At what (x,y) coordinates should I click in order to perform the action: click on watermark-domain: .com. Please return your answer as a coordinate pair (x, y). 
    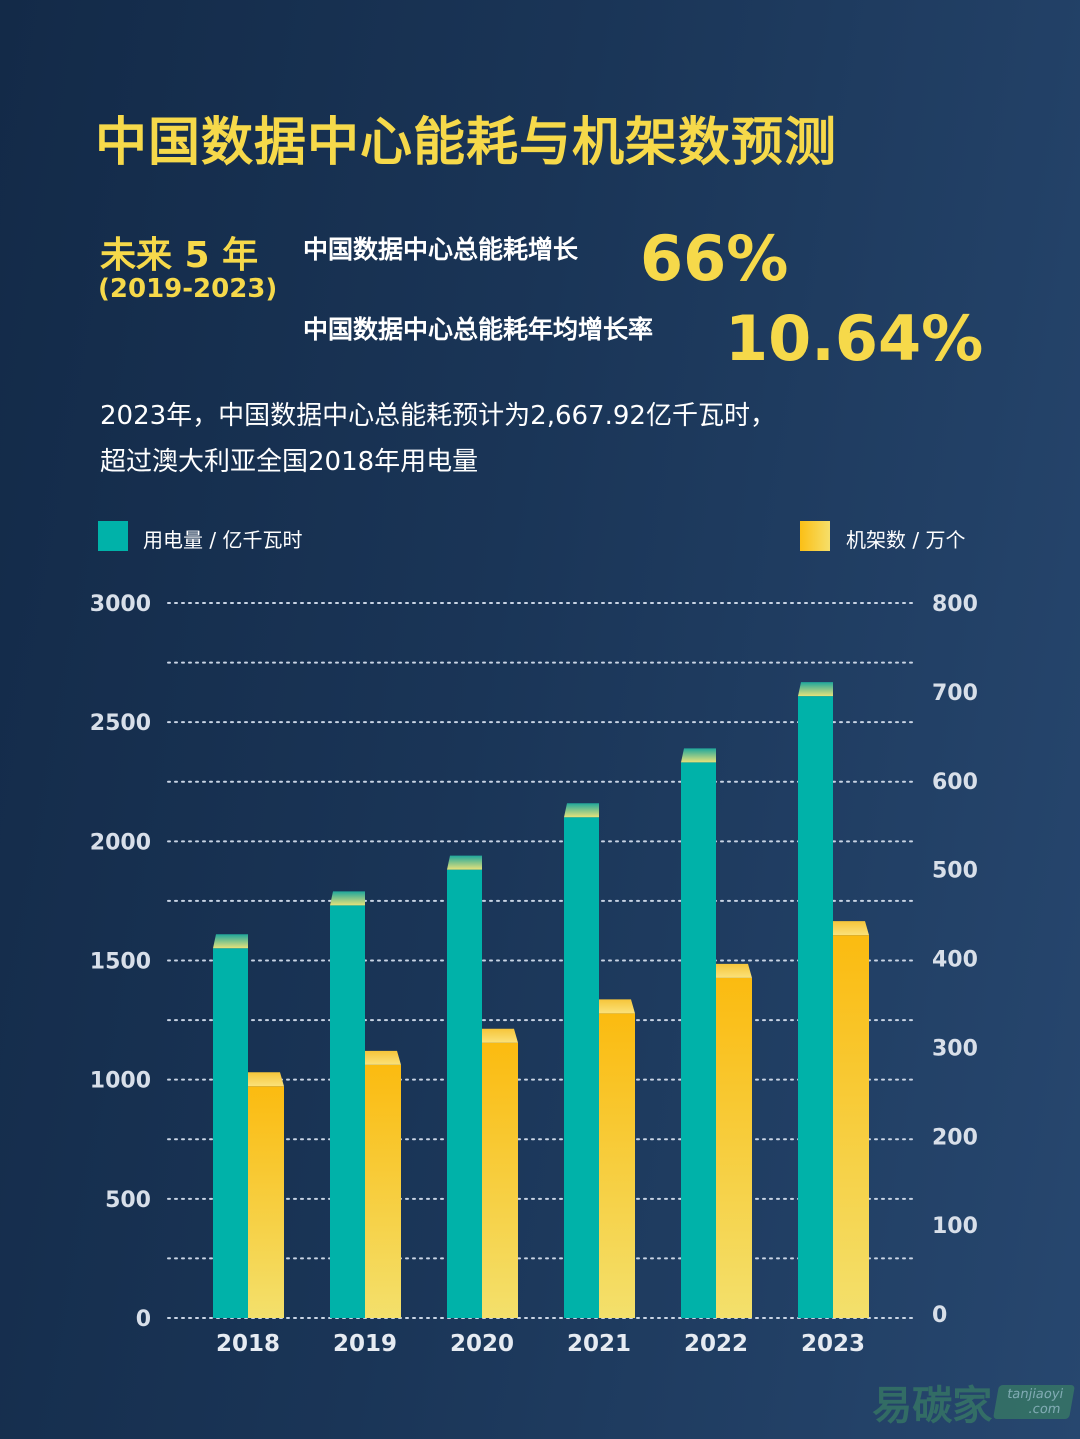
    Looking at the image, I should click on (1044, 1409).